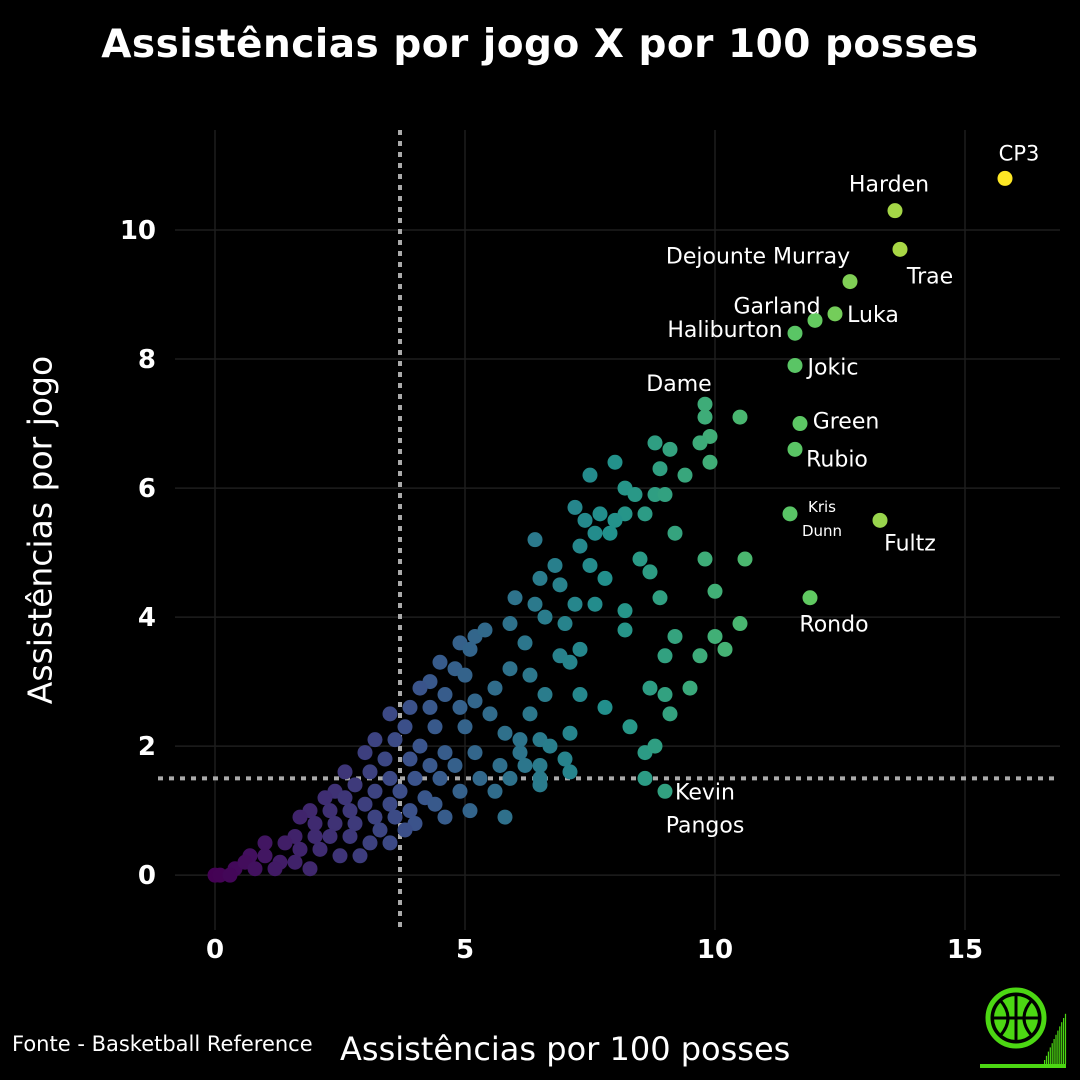 Image resolution: width=1080 pixels, height=1080 pixels. What do you see at coordinates (833, 625) in the screenshot?
I see `point-label: Rondo` at bounding box center [833, 625].